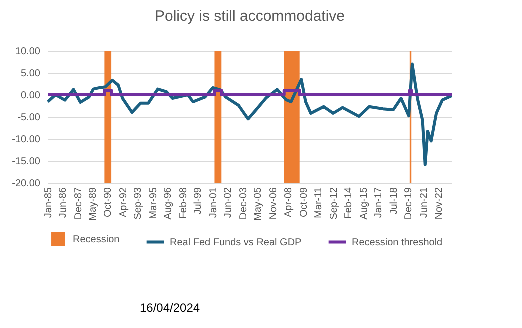 The height and width of the screenshot is (328, 522). What do you see at coordinates (394, 201) in the screenshot?
I see `x-tick-label: Jul-18` at bounding box center [394, 201].